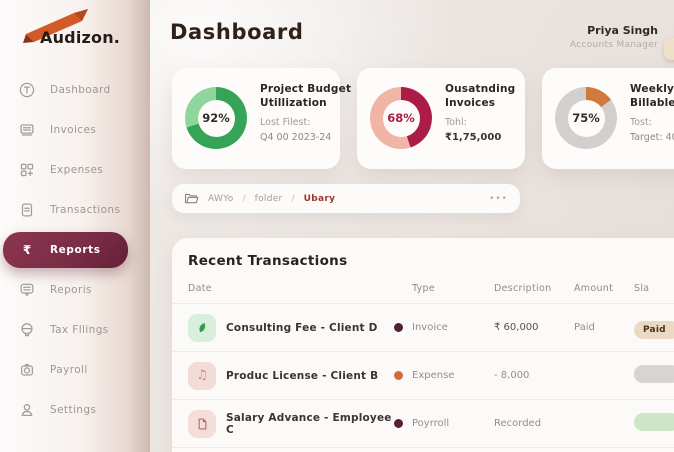  Describe the element at coordinates (296, 138) in the screenshot. I see `kpi-value: Q4 00 2023-24` at that location.